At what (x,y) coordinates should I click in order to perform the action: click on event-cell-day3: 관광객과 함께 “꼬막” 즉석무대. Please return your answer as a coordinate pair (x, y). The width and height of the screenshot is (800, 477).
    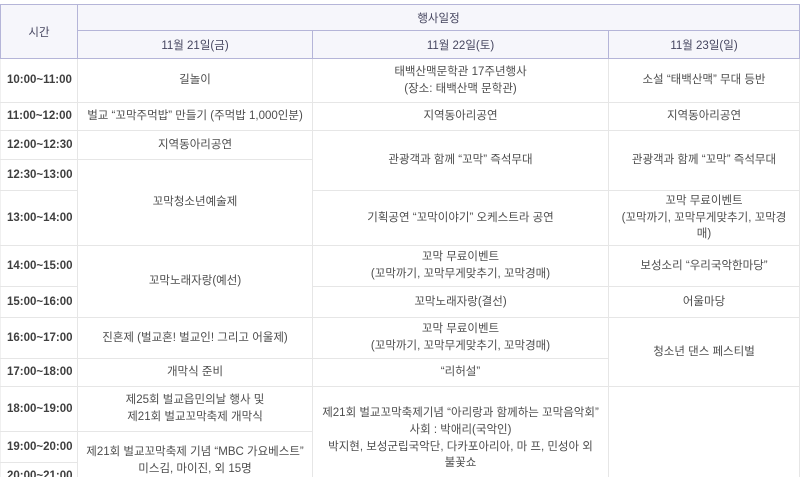
    Looking at the image, I should click on (704, 160).